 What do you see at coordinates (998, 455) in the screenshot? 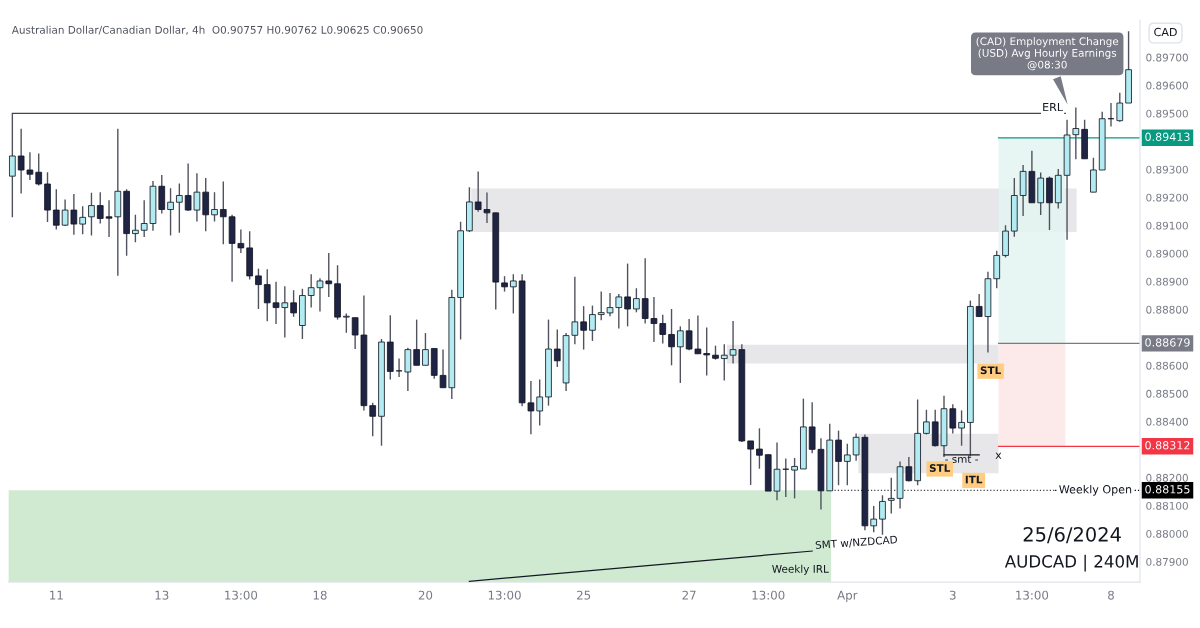
I see `annotation: x` at bounding box center [998, 455].